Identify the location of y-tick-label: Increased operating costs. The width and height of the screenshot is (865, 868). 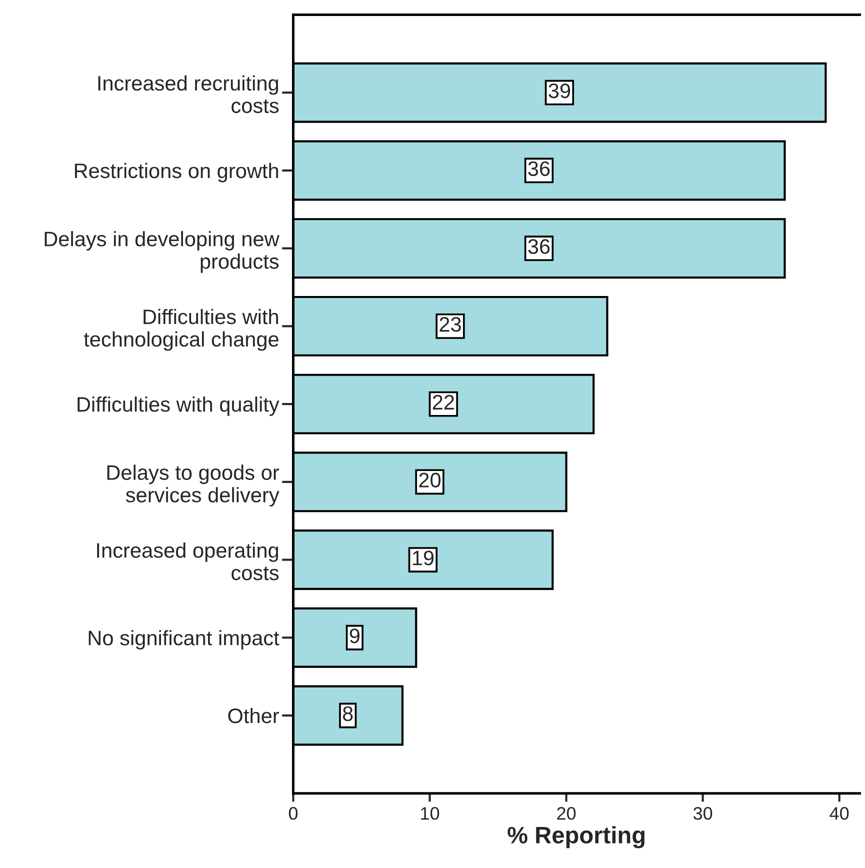
(188, 561).